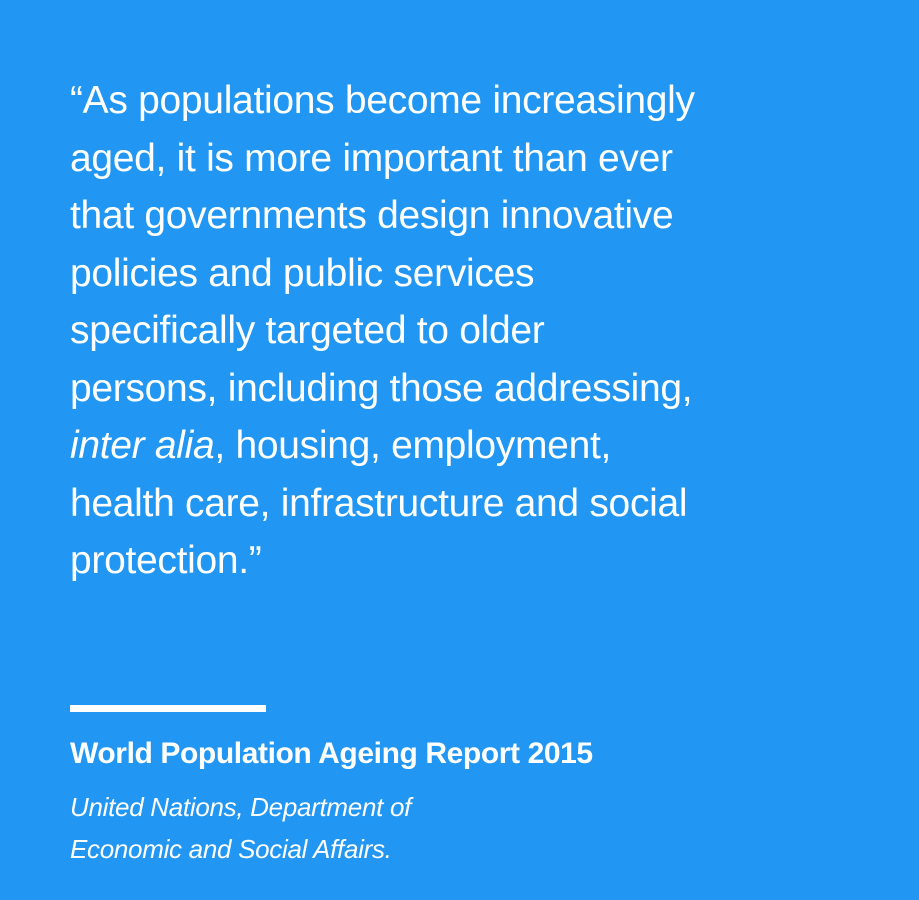  Describe the element at coordinates (168, 708) in the screenshot. I see `divider` at that location.